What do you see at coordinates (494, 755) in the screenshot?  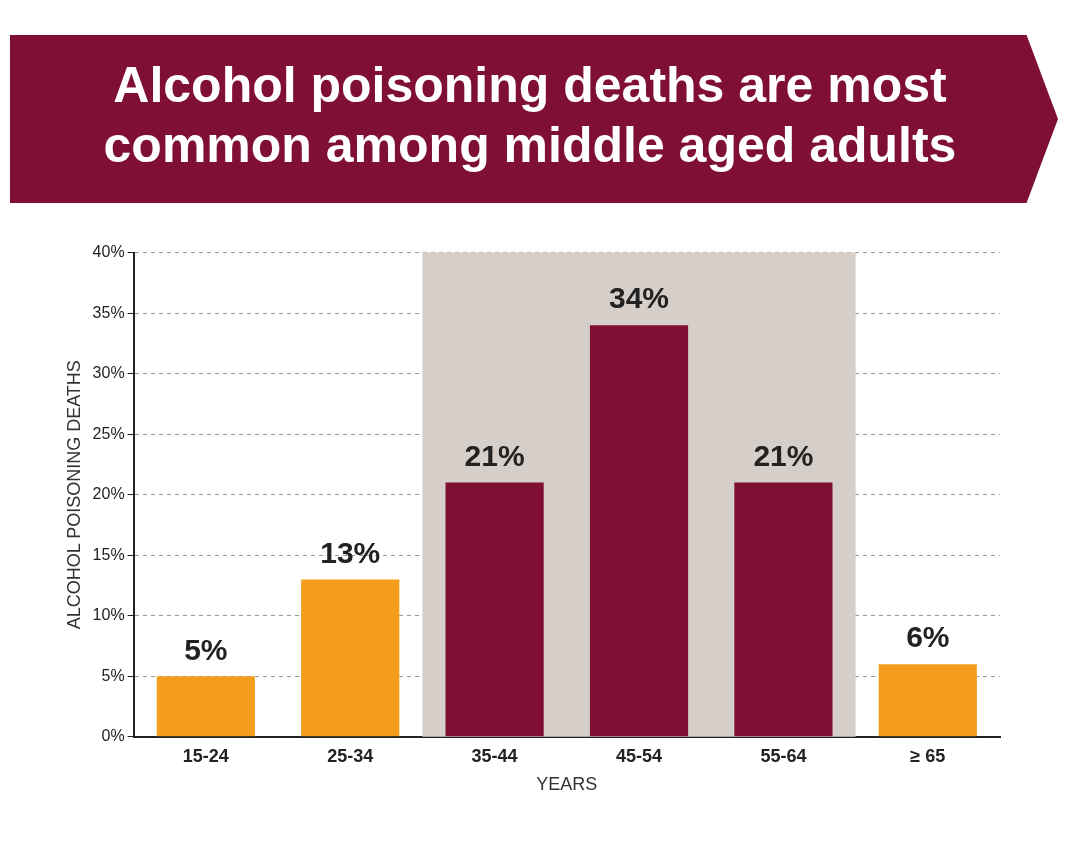 I see `x-tick-label: 35-44` at bounding box center [494, 755].